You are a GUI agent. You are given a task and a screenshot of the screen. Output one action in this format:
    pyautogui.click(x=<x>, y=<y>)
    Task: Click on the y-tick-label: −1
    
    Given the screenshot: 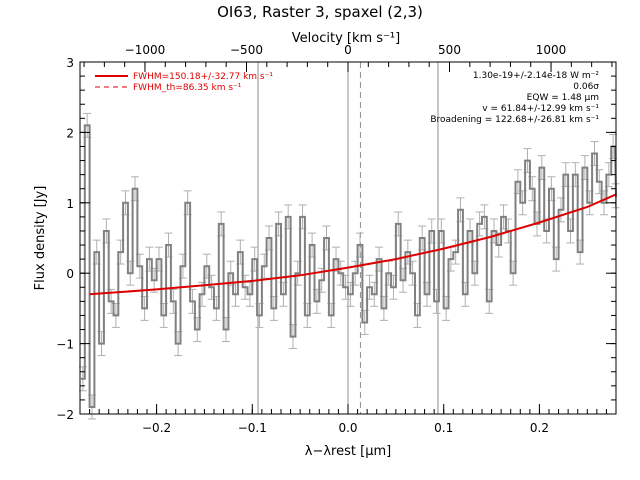 What is the action you would take?
    pyautogui.click(x=65, y=345)
    